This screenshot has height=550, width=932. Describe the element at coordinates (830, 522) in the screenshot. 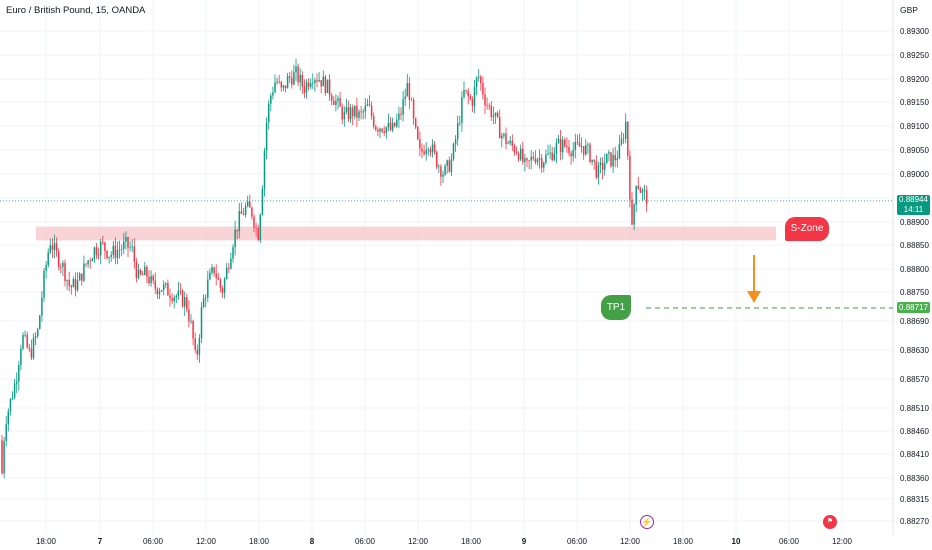

I see `flag-icon: ⚑` at that location.